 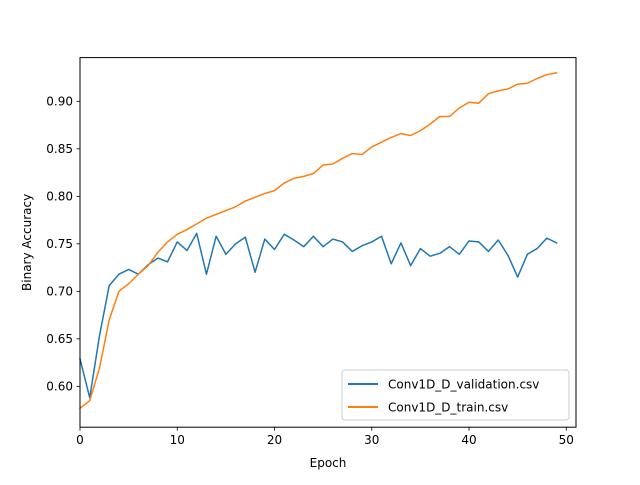 I want to click on x-tick-label: 10, so click(x=177, y=440).